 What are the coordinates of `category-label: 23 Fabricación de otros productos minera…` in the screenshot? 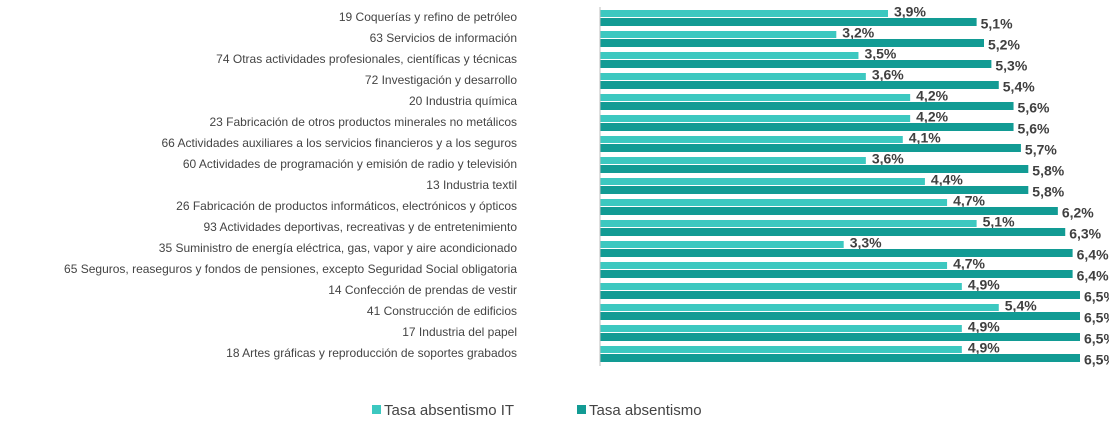 It's located at (364, 122).